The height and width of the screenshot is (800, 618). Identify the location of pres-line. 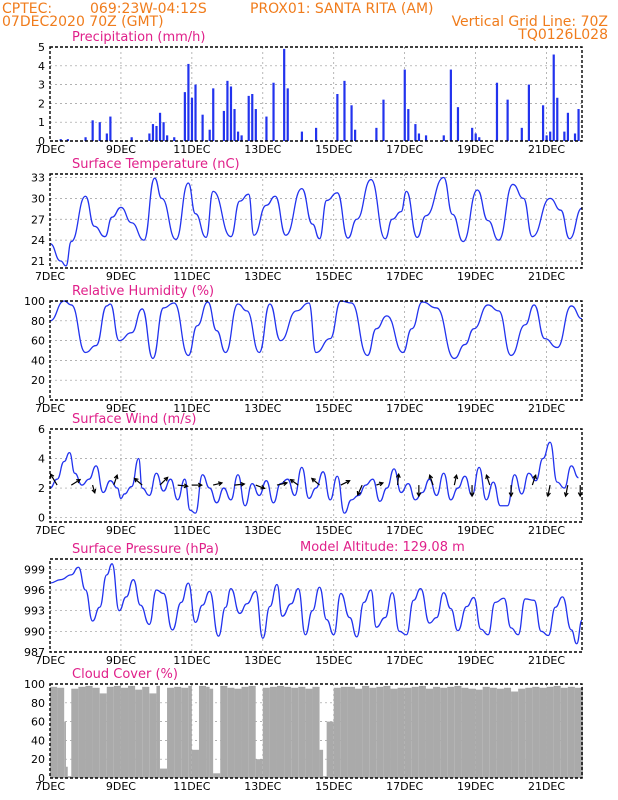
(316, 604).